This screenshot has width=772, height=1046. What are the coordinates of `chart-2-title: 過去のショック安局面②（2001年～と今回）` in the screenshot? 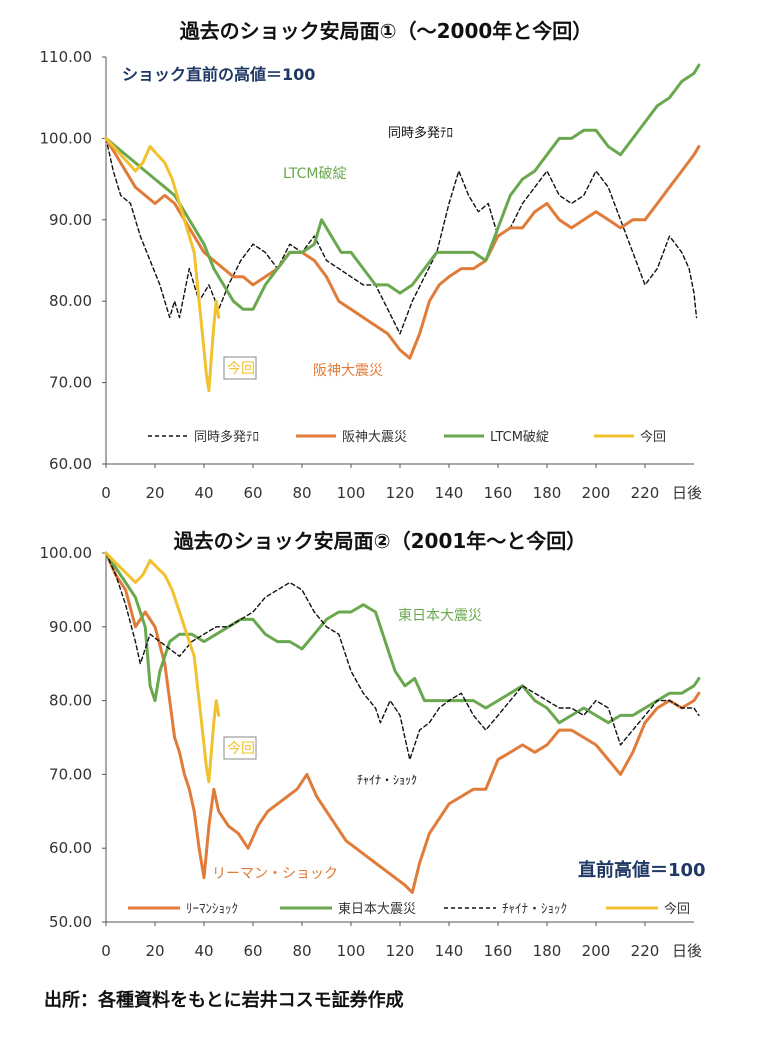 It's located at (380, 541).